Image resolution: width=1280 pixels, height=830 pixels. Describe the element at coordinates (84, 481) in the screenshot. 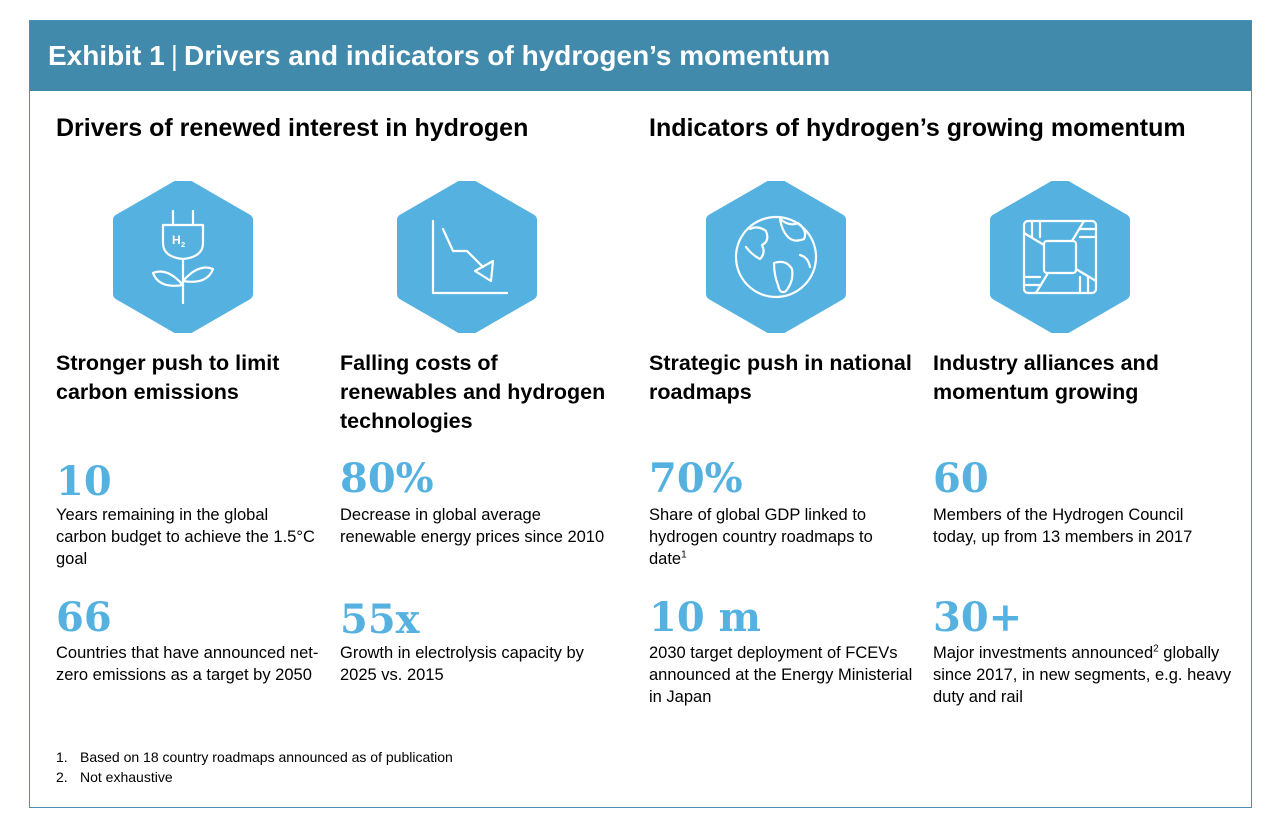

I see `stat-value: 10` at that location.